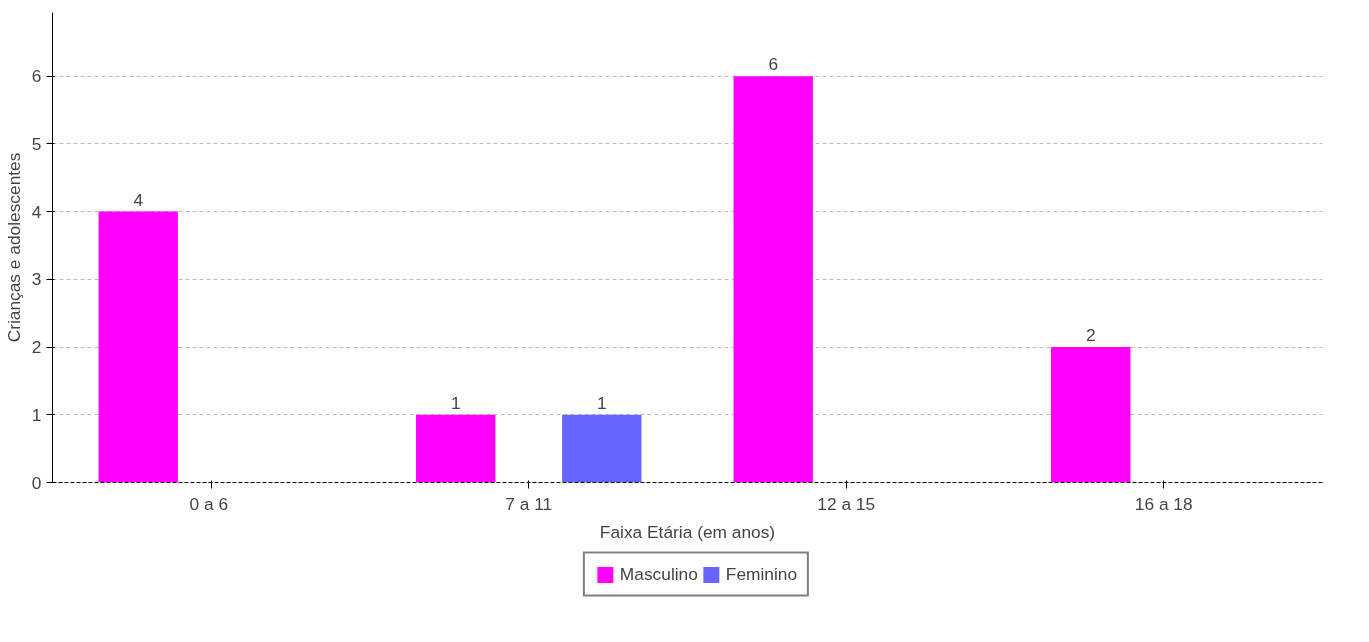 The height and width of the screenshot is (642, 1369). Describe the element at coordinates (1090, 335) in the screenshot. I see `data-label: 2` at that location.